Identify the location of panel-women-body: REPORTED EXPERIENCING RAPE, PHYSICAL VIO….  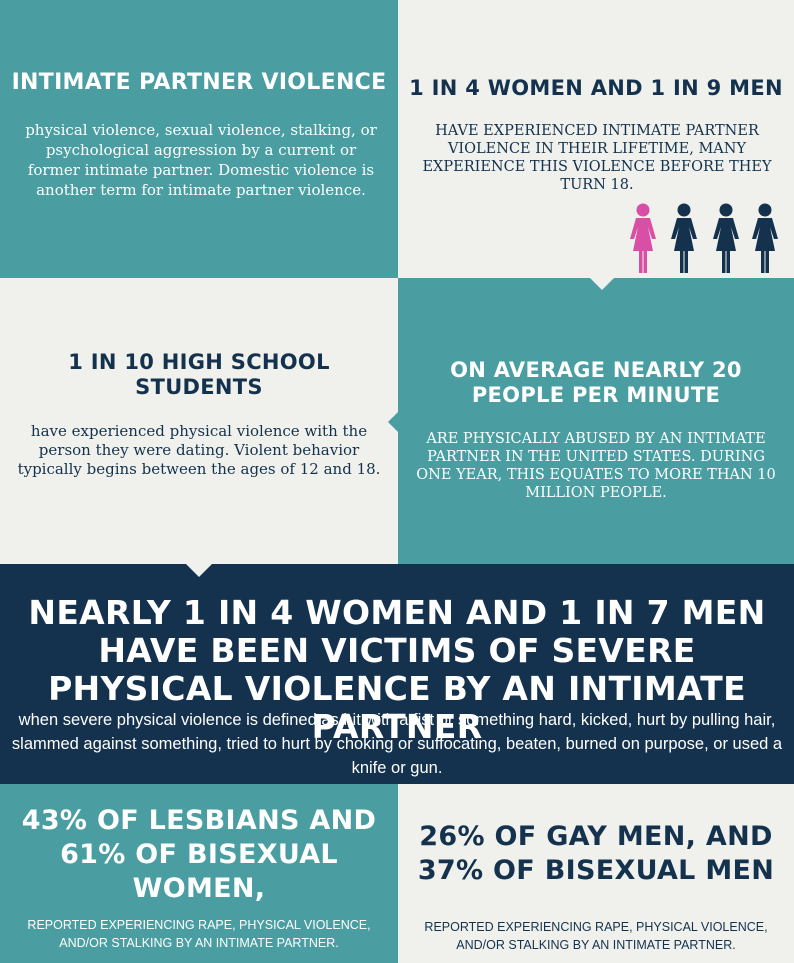
(199, 934).